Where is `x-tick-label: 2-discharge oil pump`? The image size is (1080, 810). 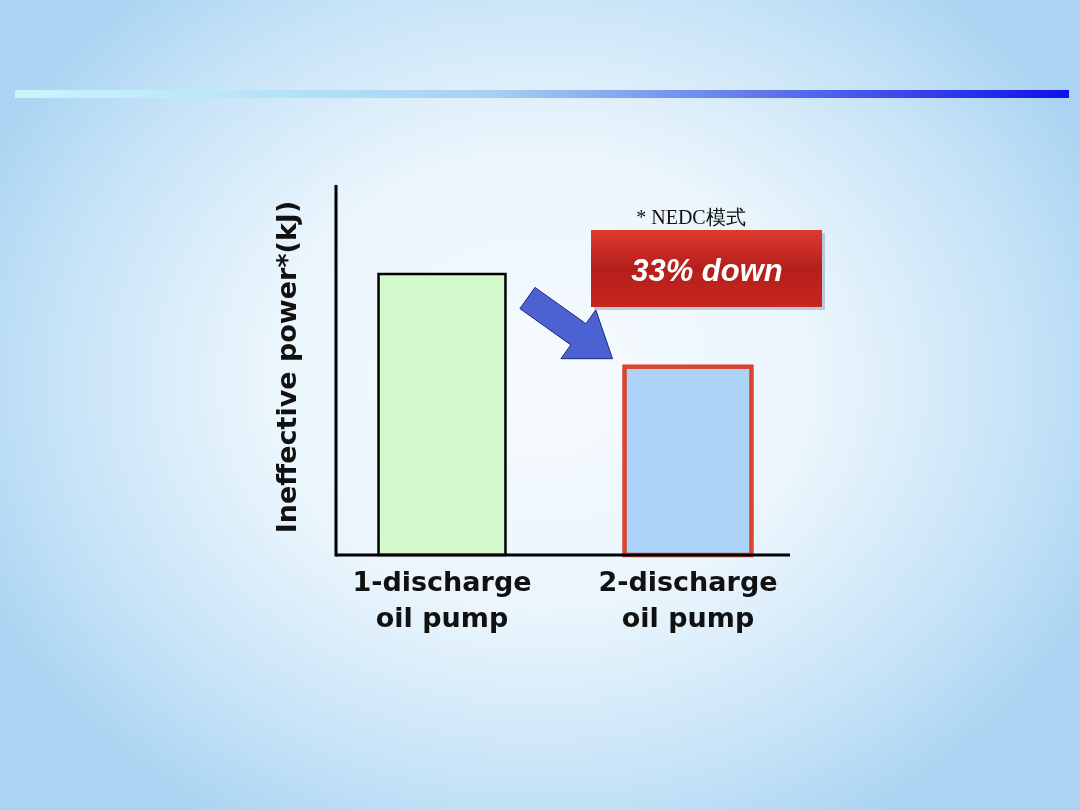
x-tick-label: 2-discharge oil pump is located at coordinates (688, 599).